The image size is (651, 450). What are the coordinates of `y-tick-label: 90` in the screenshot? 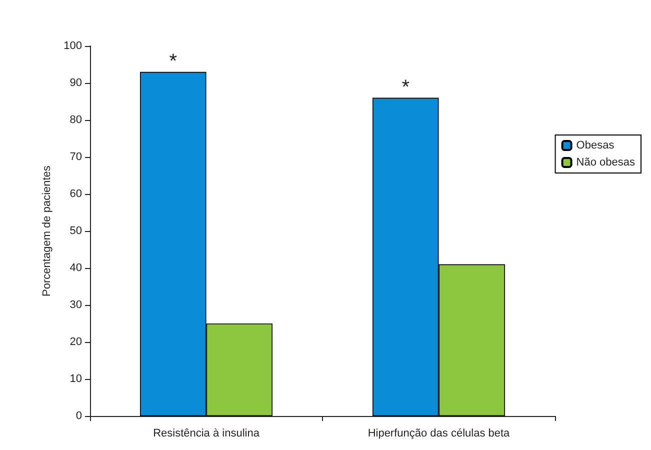 It's located at (76, 83).